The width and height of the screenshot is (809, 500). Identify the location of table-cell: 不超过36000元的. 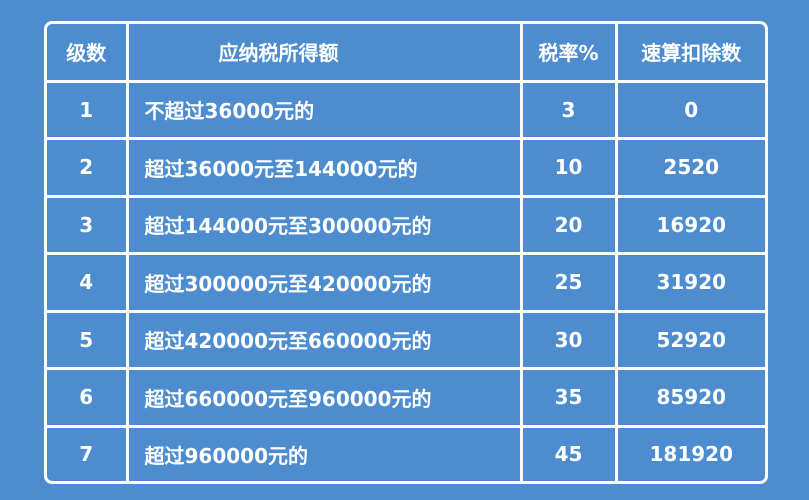
(324, 110).